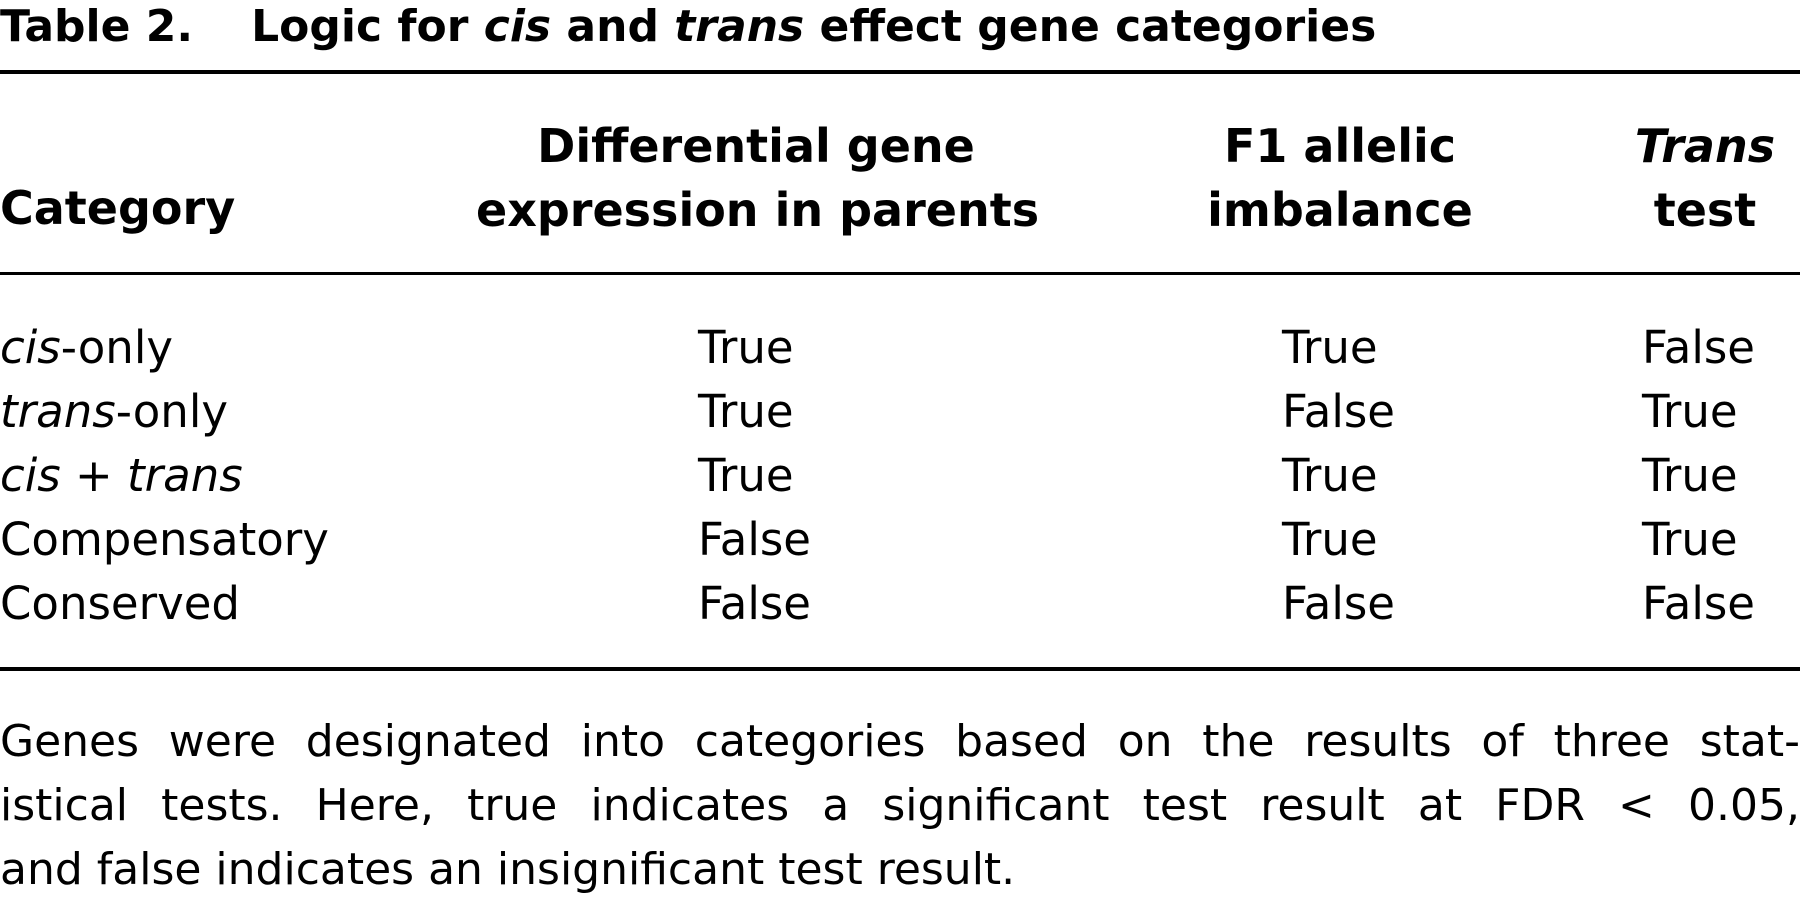 This screenshot has width=1800, height=906. Describe the element at coordinates (1090, 26) in the screenshot. I see `title-text-part3: effect gene categories` at that location.